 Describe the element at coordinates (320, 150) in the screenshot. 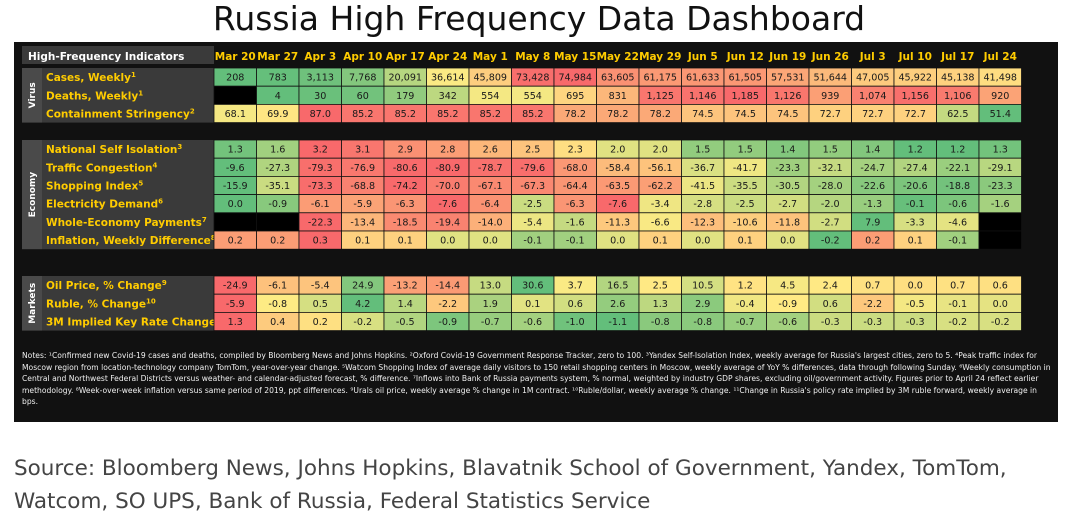

I see `cell-value: 3.2` at that location.